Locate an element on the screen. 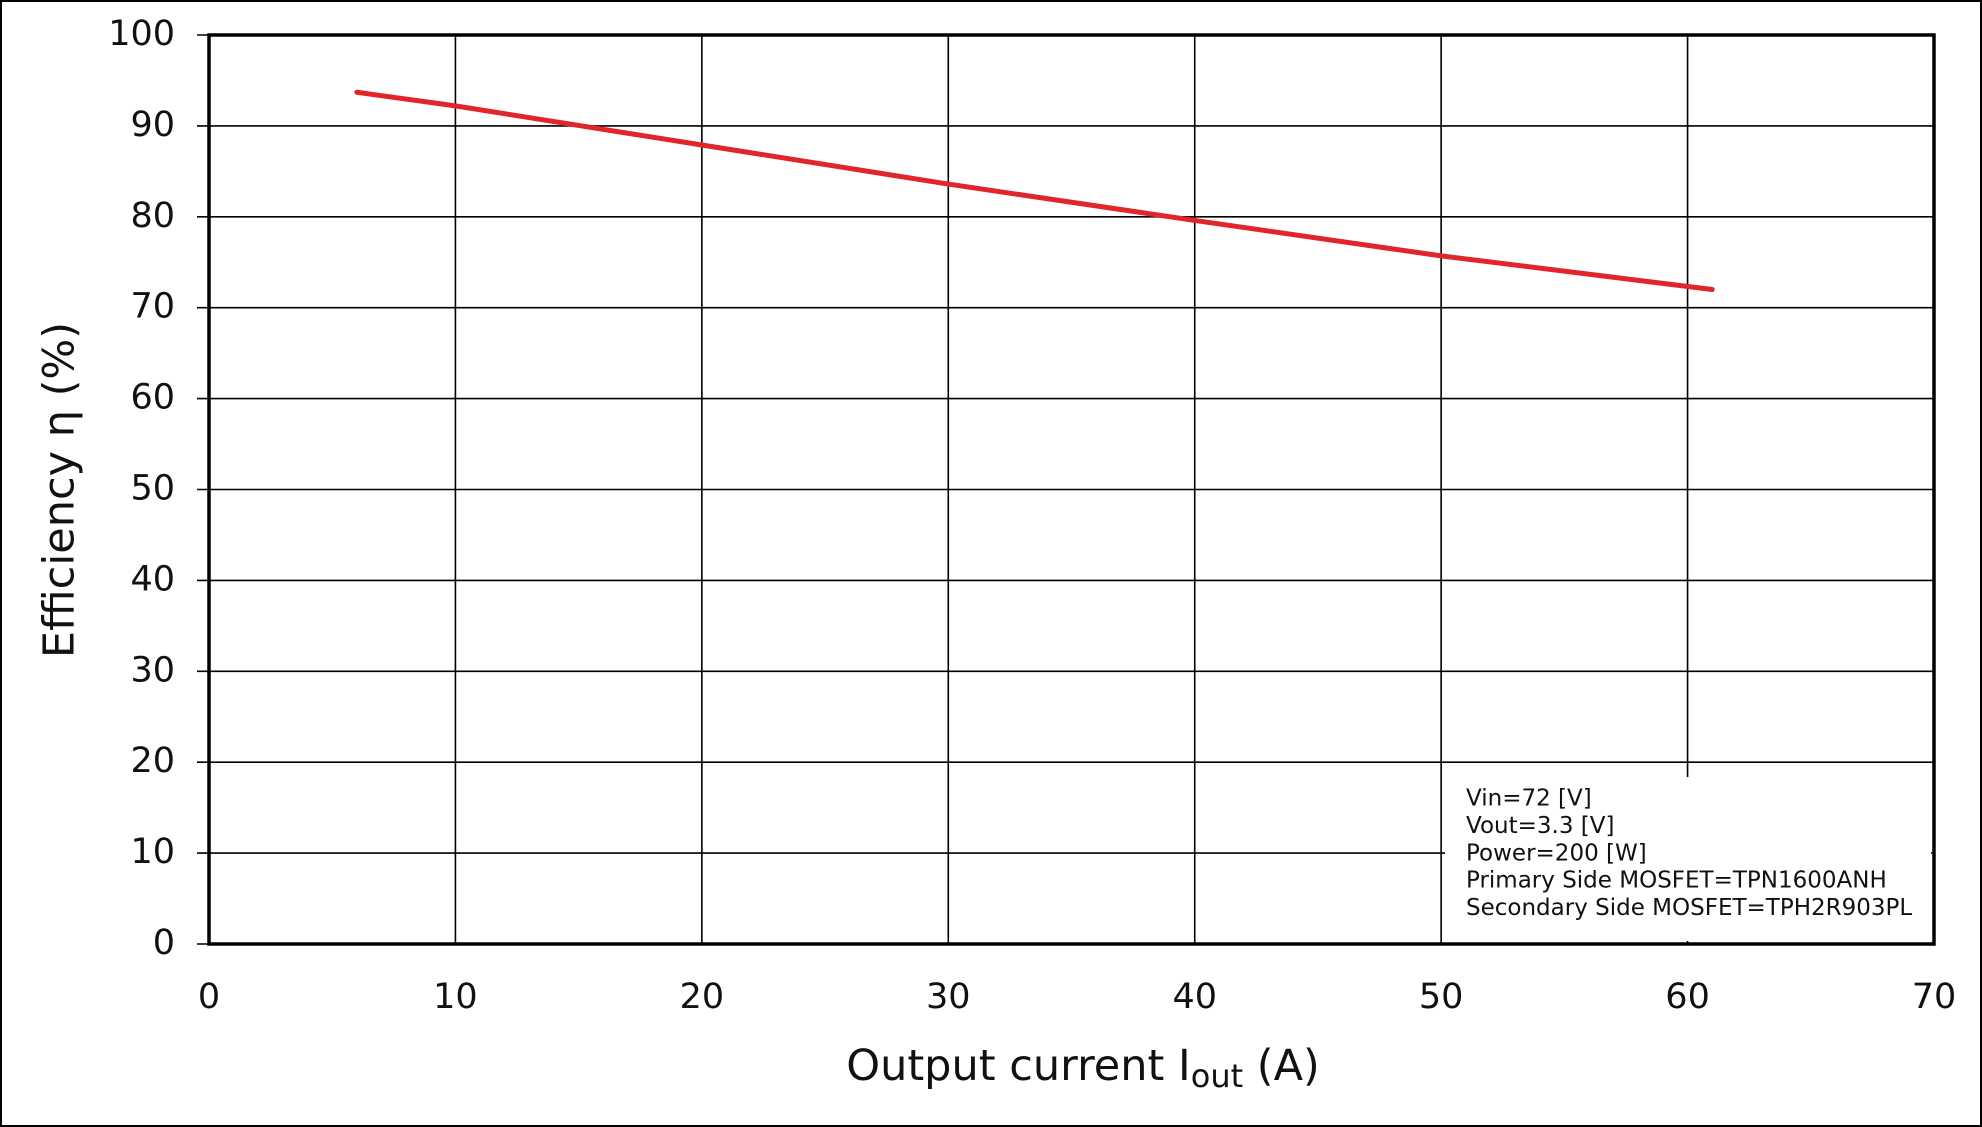 The height and width of the screenshot is (1127, 1982). x-axis-label: Output current Iout (A) is located at coordinates (1083, 1068).